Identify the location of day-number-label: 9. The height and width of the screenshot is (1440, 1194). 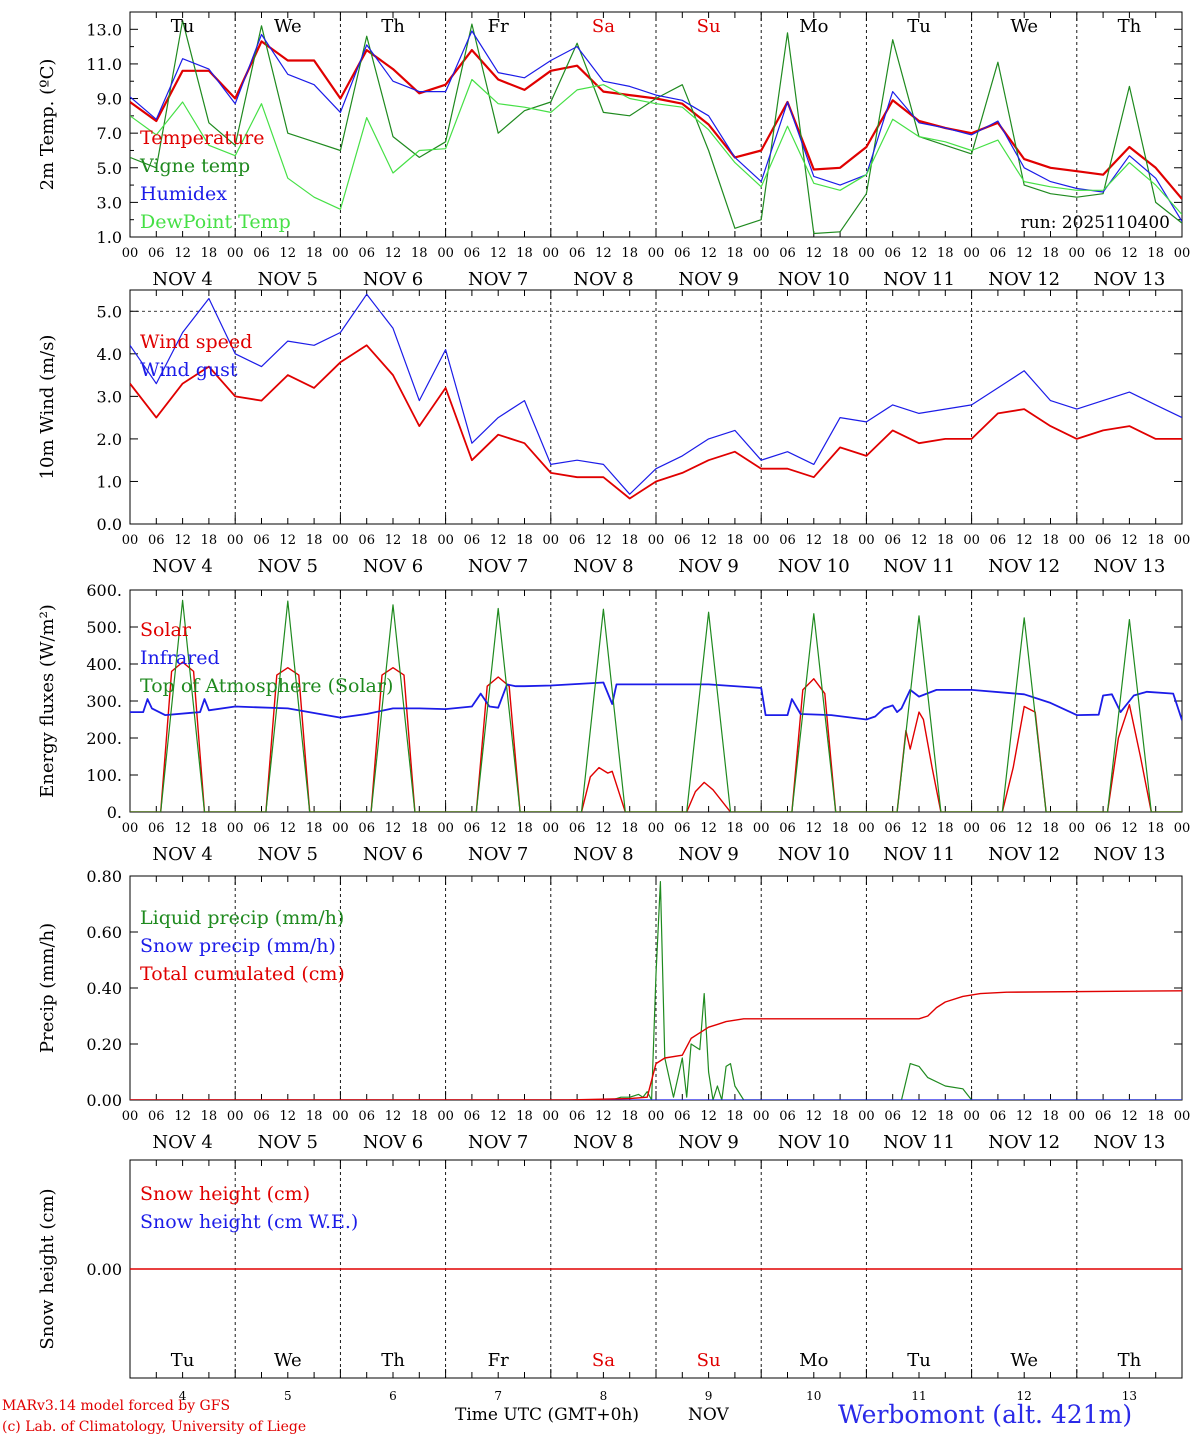
(709, 1396).